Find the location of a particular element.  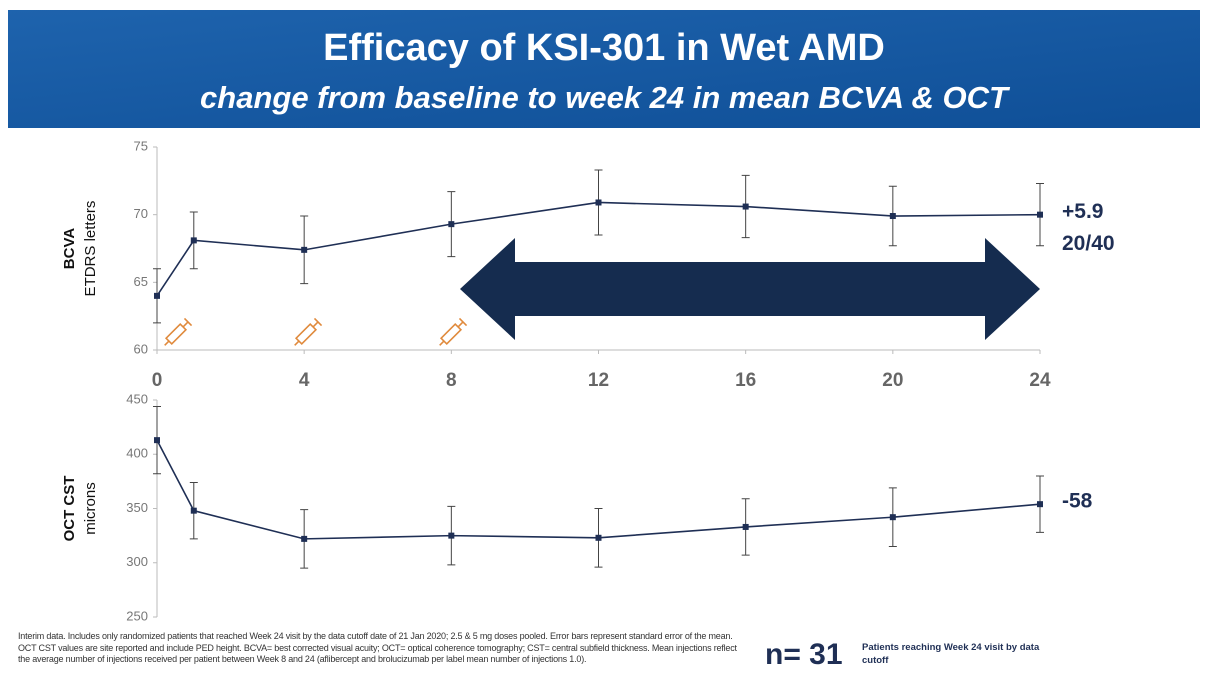

y-tick-label: 70 is located at coordinates (141, 213).